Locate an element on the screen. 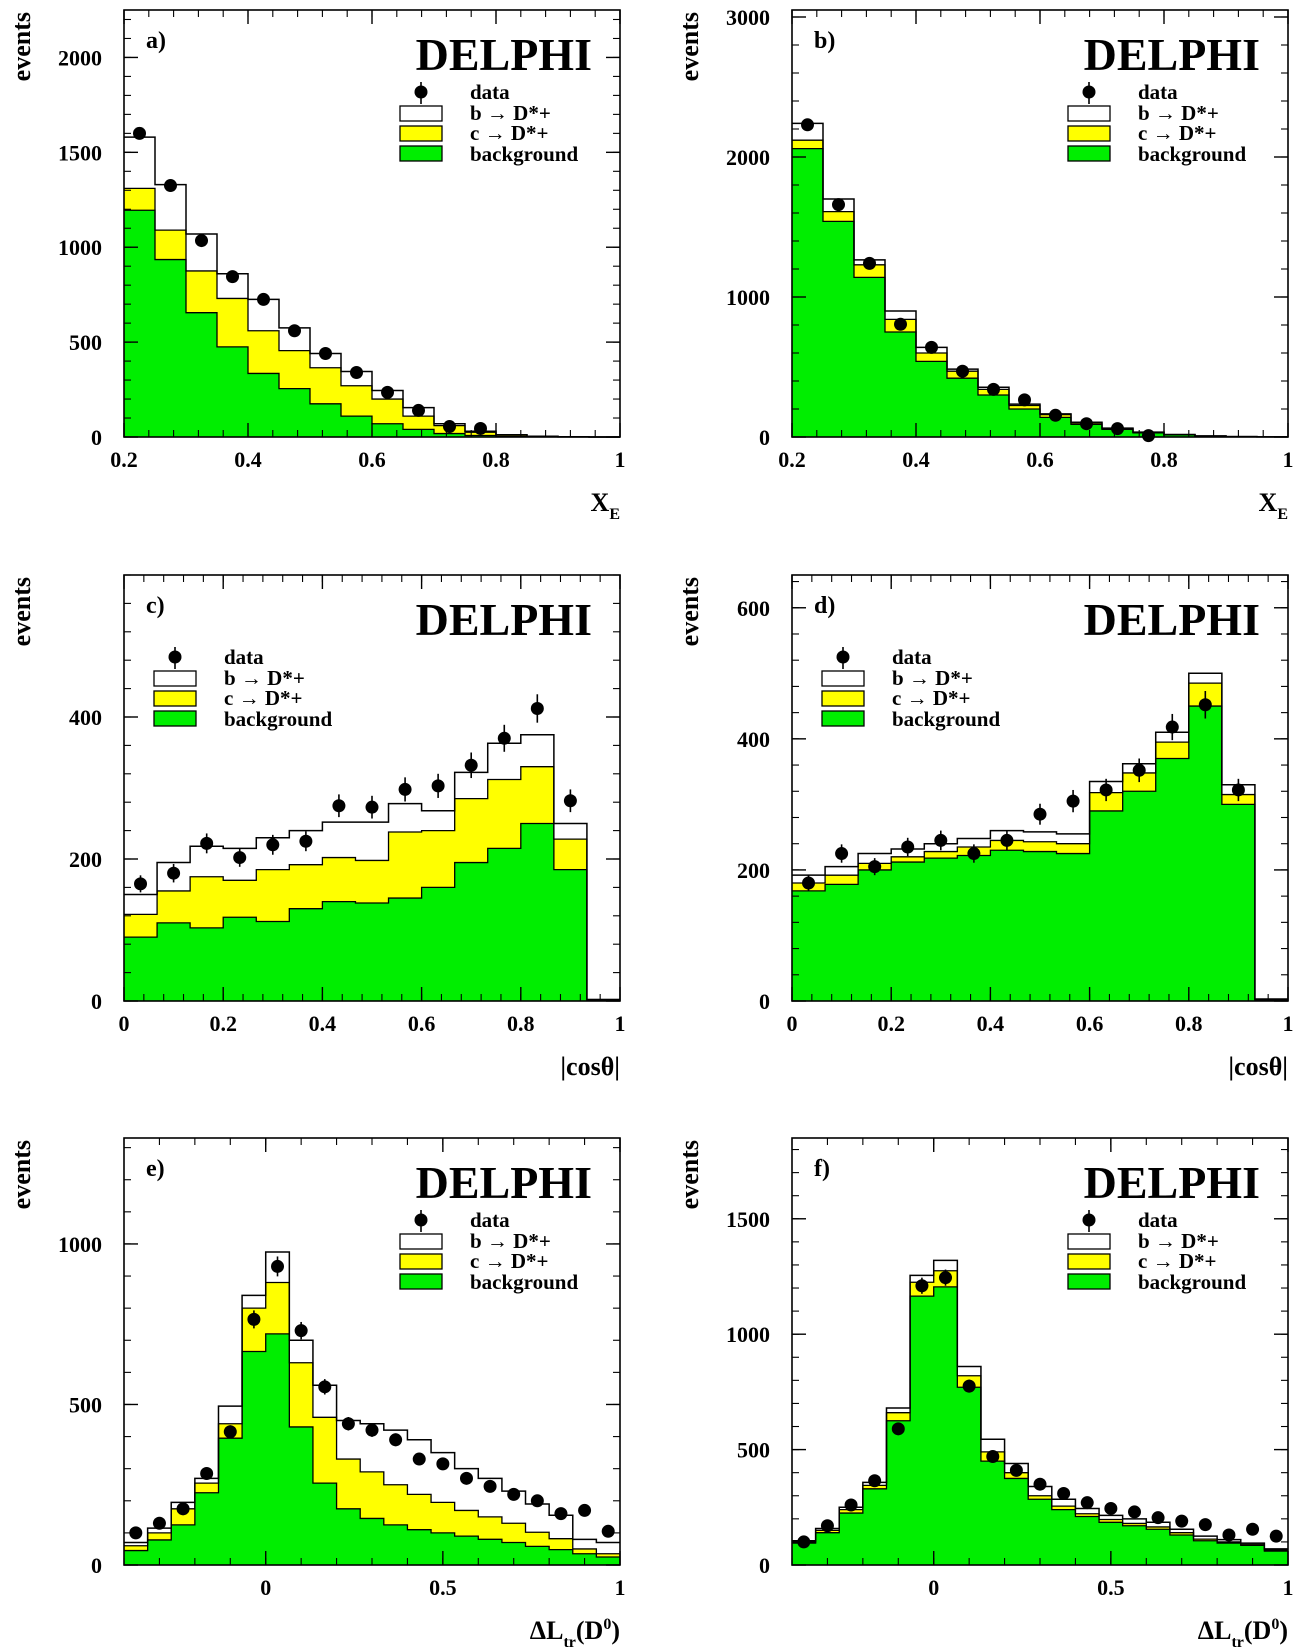  x-axis-label-main: ΔL is located at coordinates (1215, 1630).